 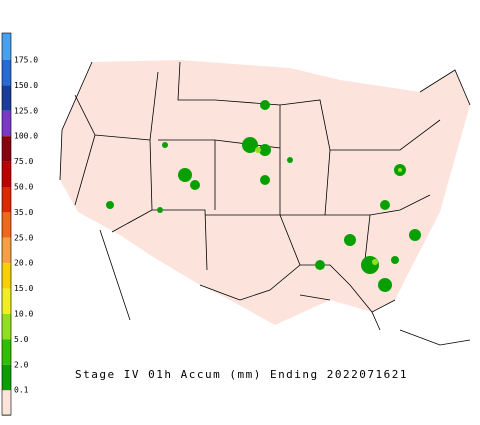 I want to click on scale-frame, so click(x=6, y=224).